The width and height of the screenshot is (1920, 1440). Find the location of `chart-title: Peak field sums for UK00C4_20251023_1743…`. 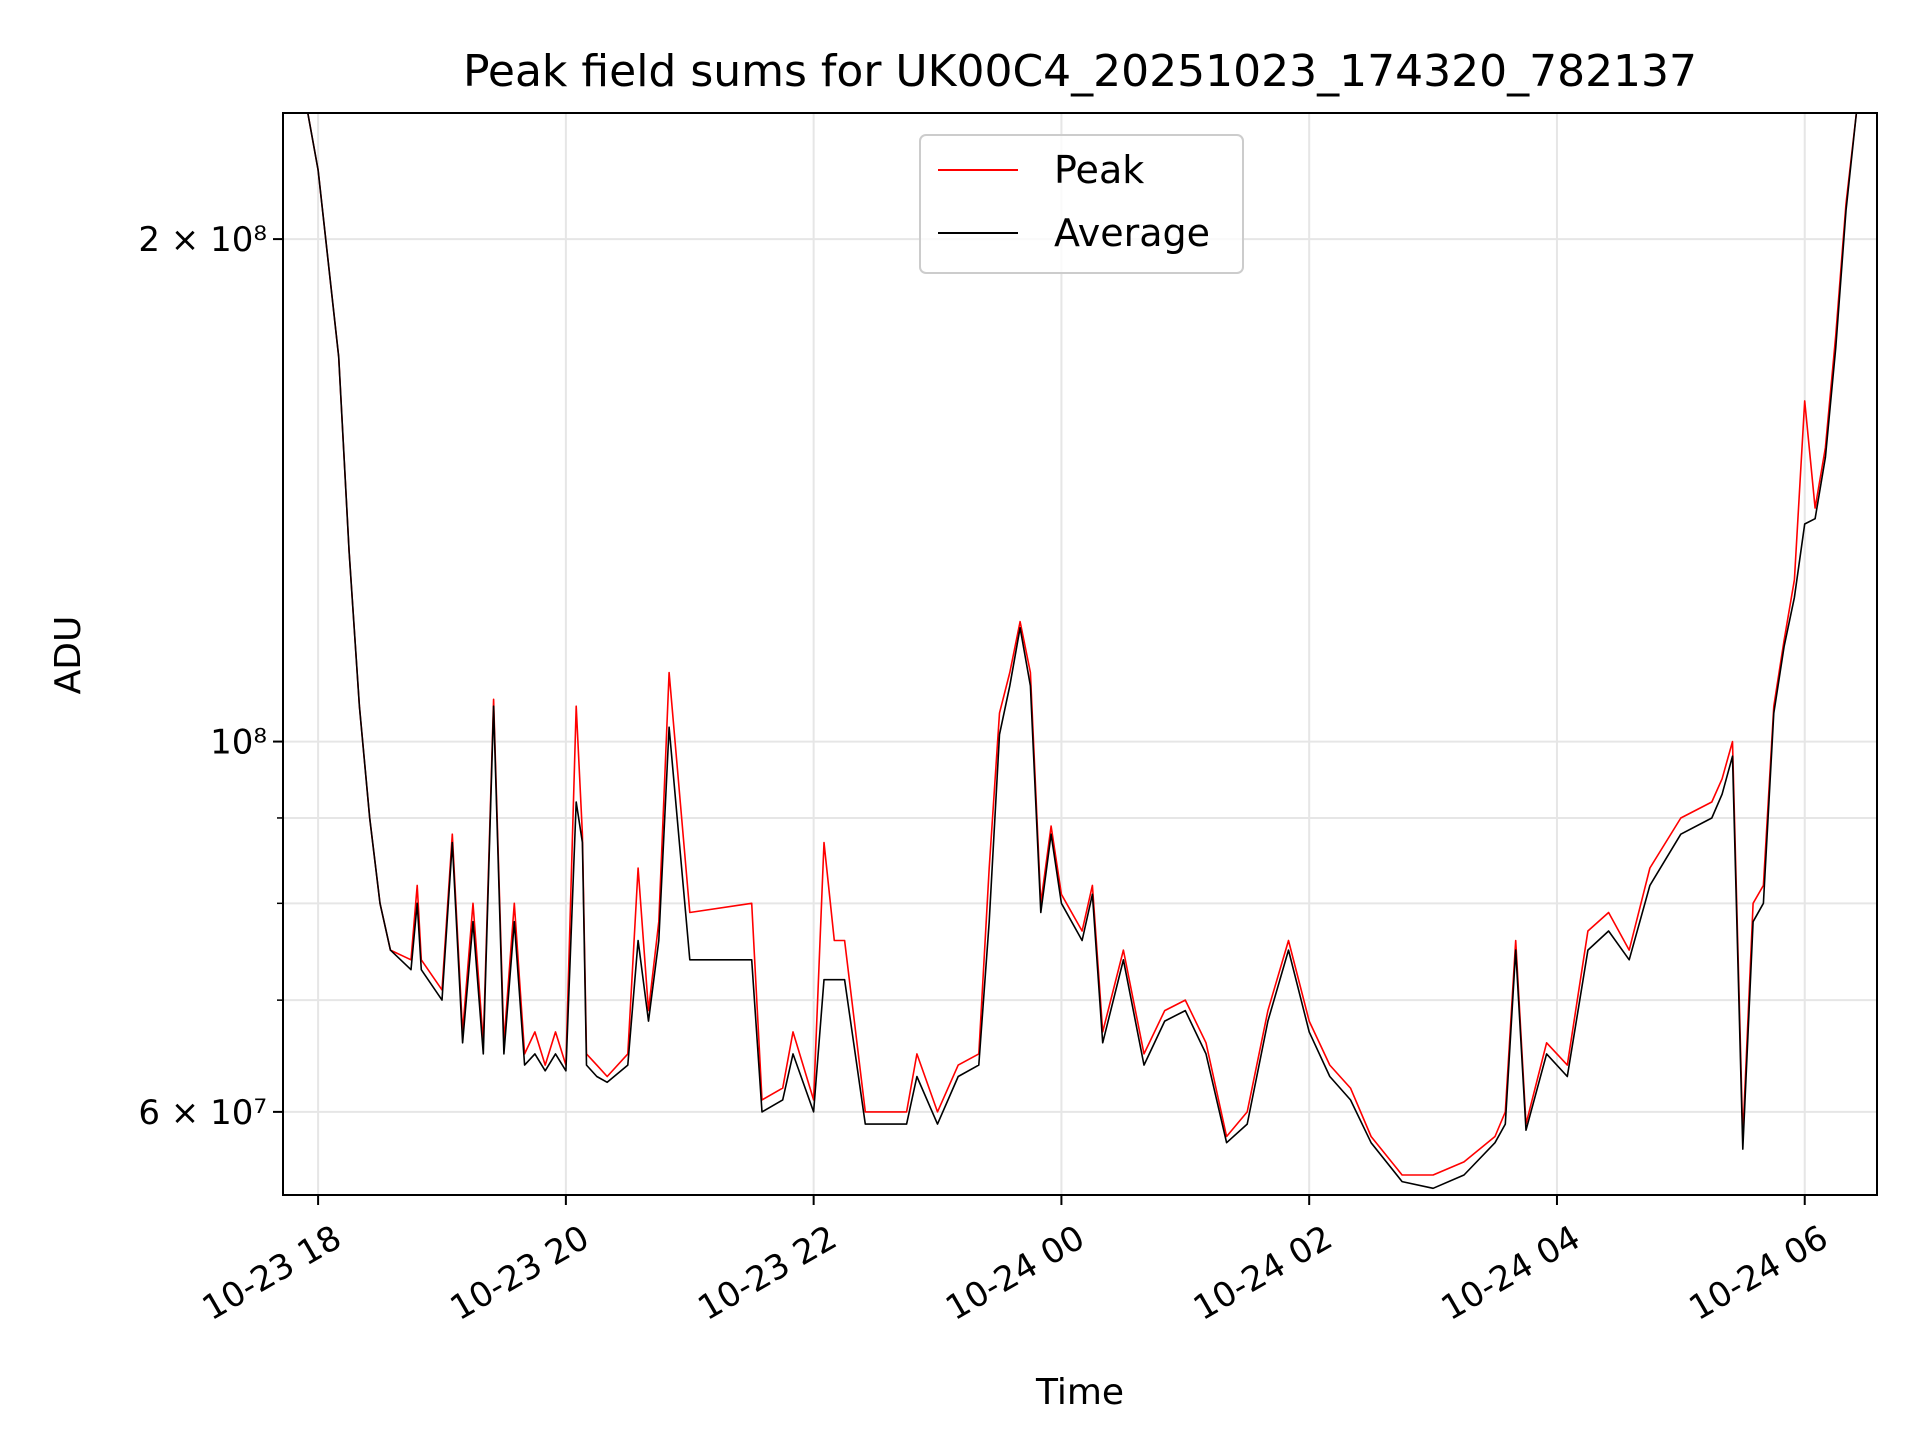

chart-title: Peak field sums for UK00C4_20251023_1743… is located at coordinates (1080, 71).